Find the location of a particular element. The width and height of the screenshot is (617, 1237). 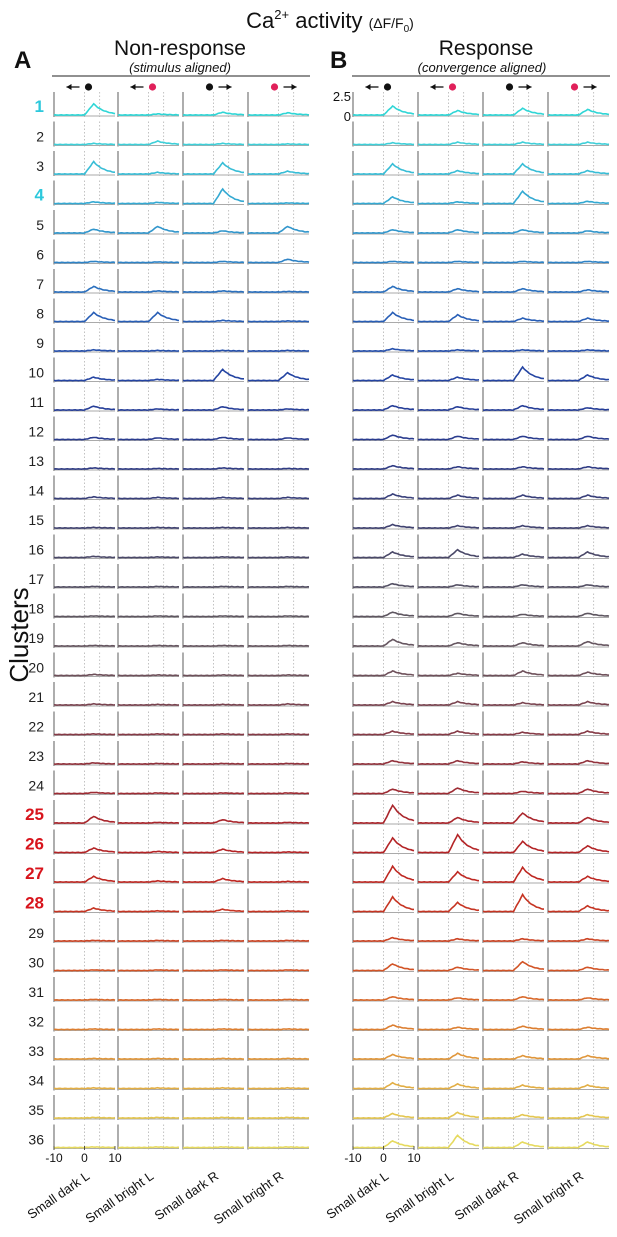

cluster-label: 13 is located at coordinates (36, 461).